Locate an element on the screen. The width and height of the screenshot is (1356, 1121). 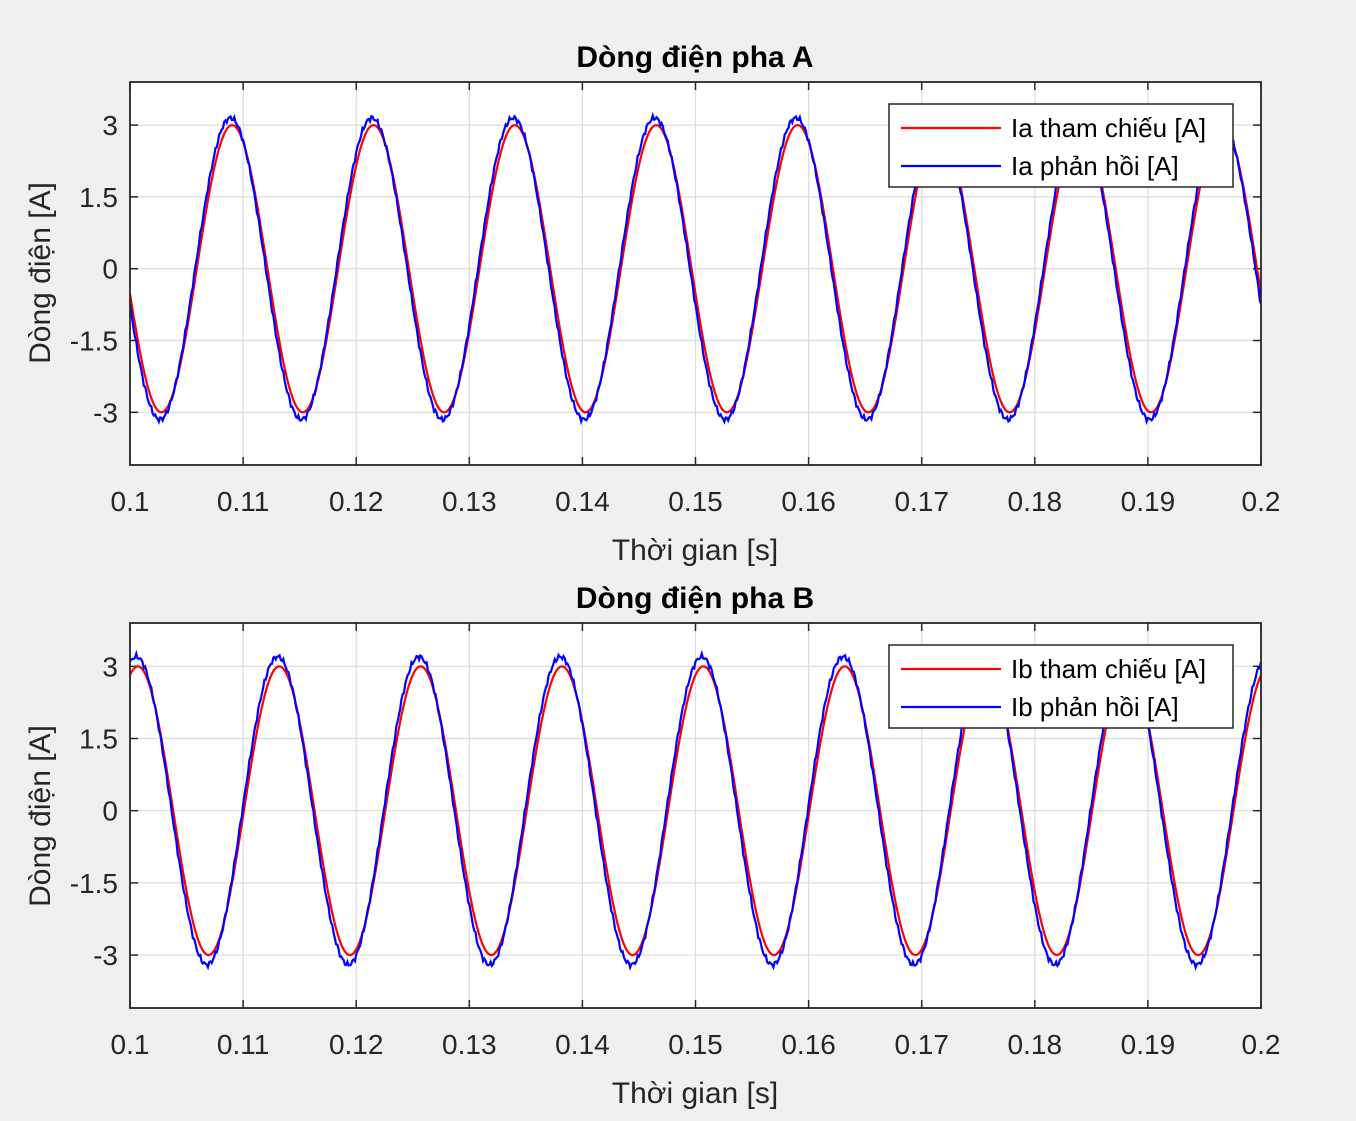
legend-entry: Ib phản hồi [A] is located at coordinates (1095, 707).